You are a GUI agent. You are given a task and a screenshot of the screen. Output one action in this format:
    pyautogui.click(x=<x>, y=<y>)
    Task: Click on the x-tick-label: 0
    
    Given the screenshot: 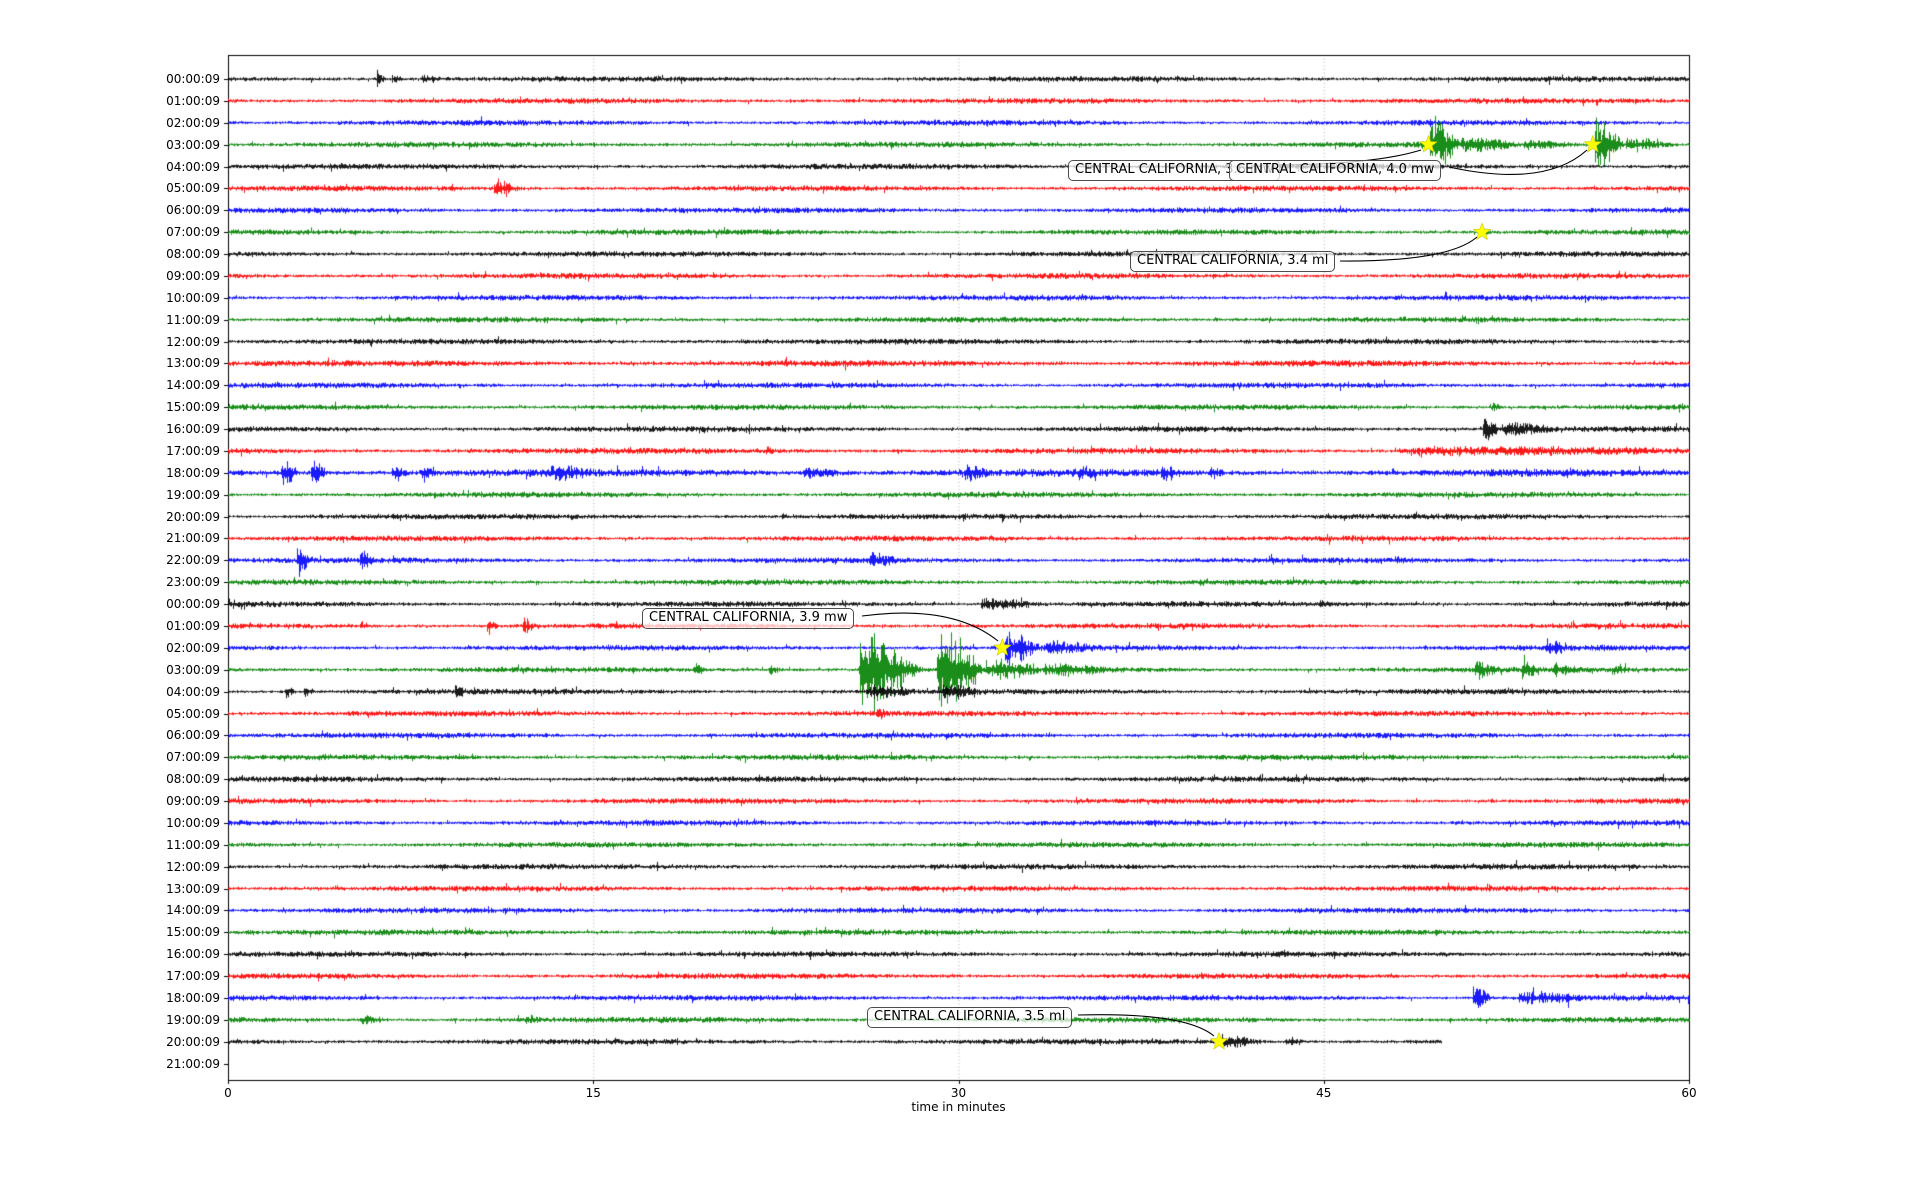 What is the action you would take?
    pyautogui.click(x=228, y=1093)
    